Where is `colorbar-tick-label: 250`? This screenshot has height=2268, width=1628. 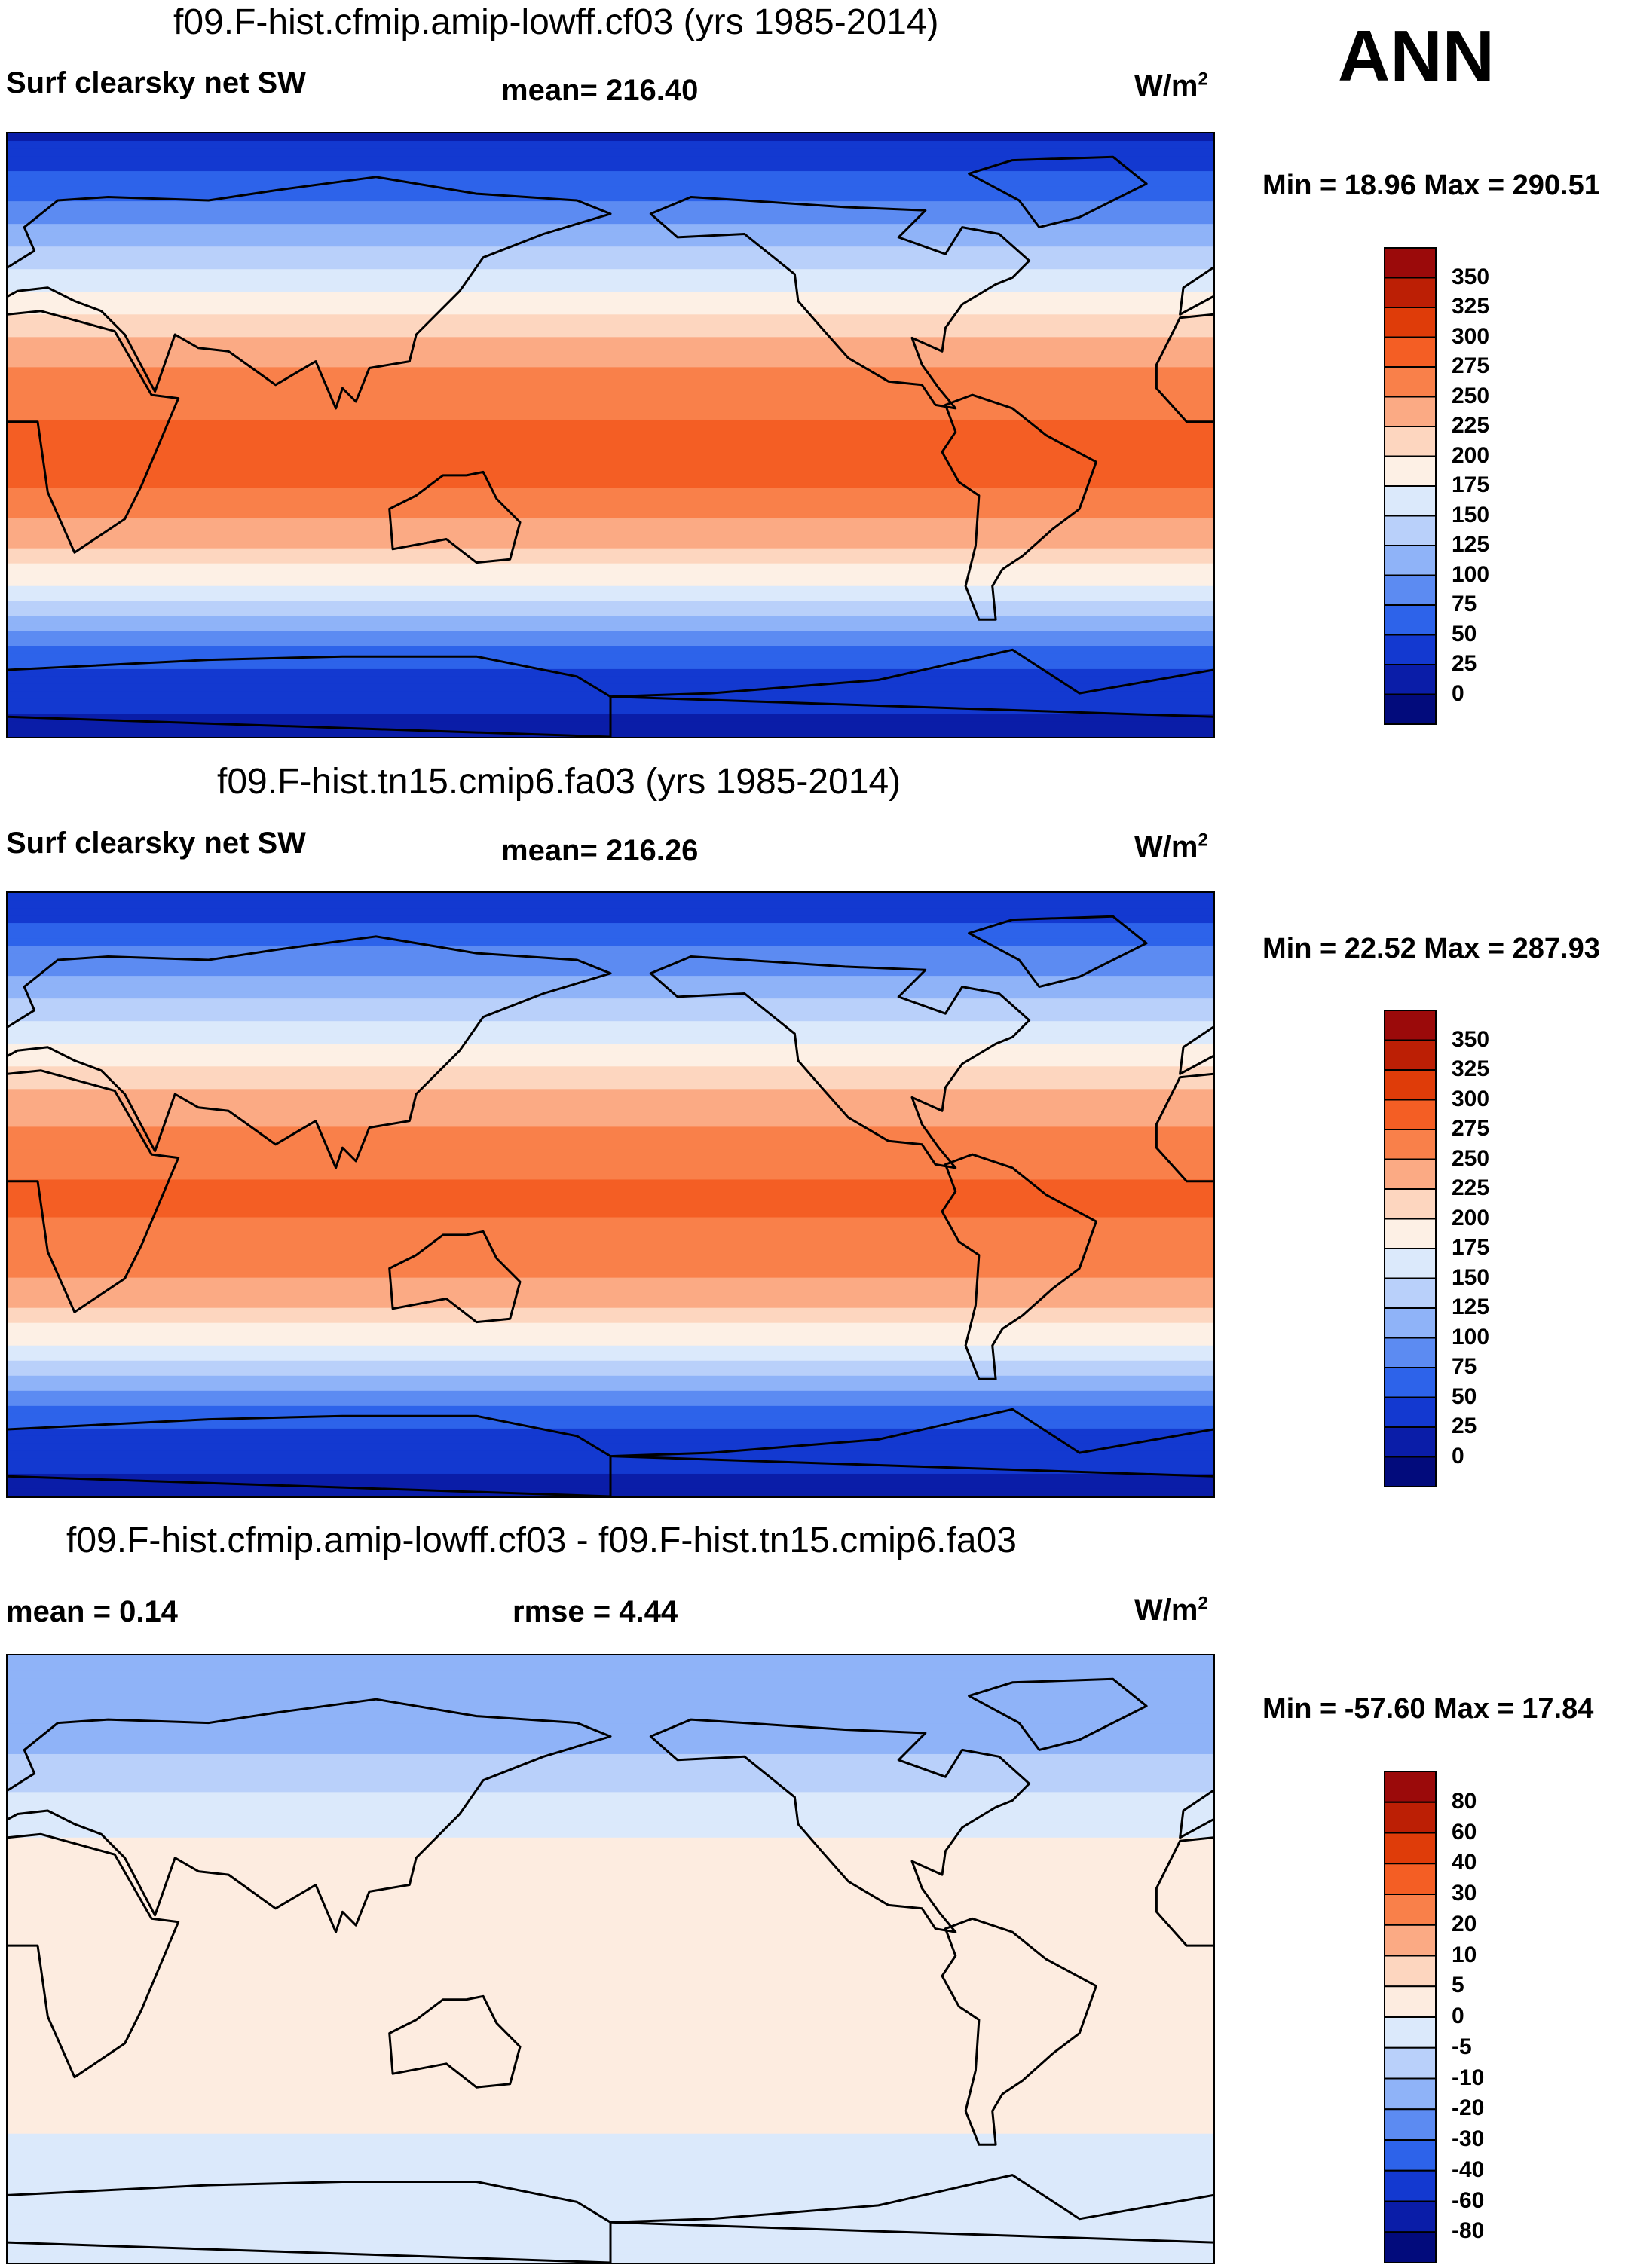
colorbar-tick-label: 250 is located at coordinates (1471, 395).